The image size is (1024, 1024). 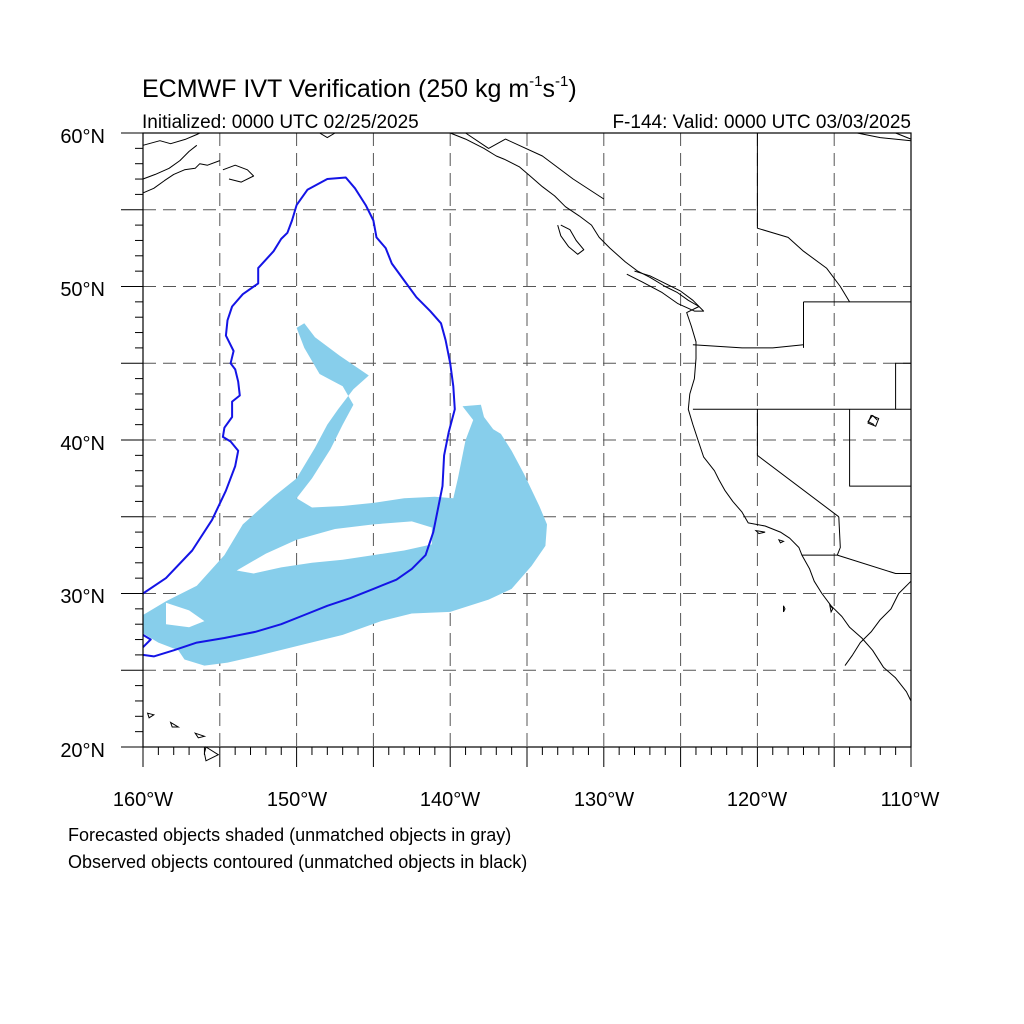 I want to click on lon-label-160w: 160°W, so click(x=143, y=800).